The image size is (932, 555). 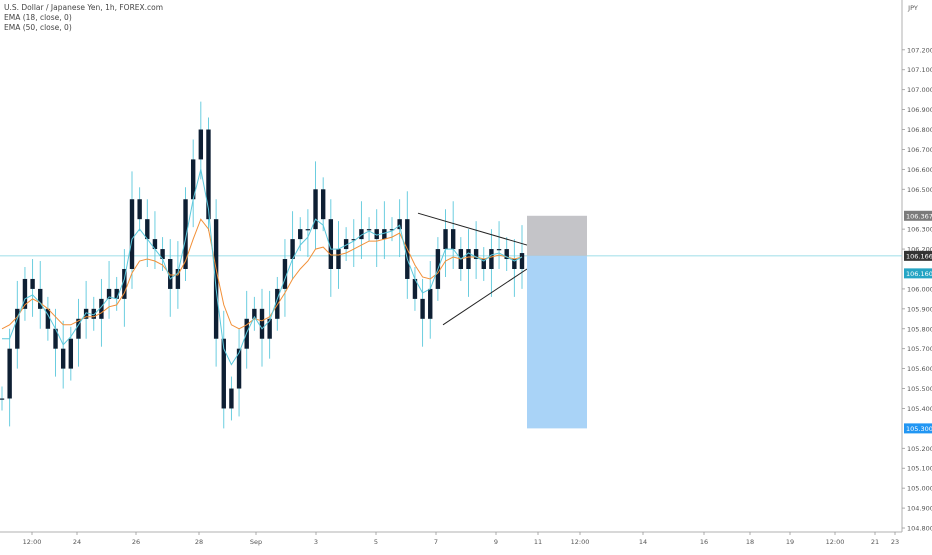 What do you see at coordinates (919, 389) in the screenshot?
I see `y-tick-label: 105.500` at bounding box center [919, 389].